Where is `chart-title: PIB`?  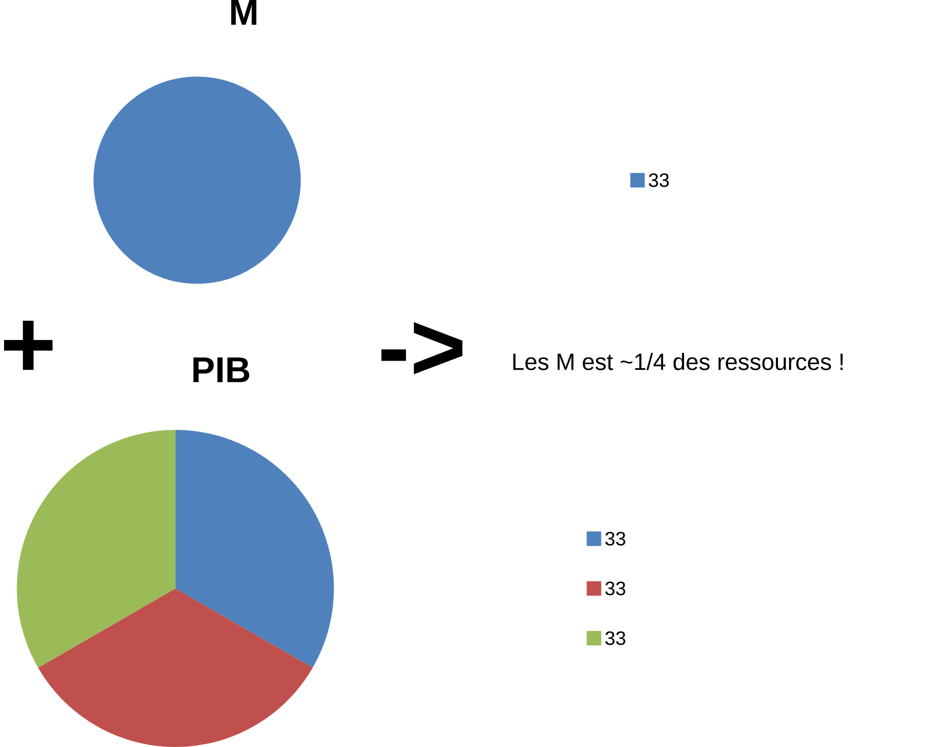 chart-title: PIB is located at coordinates (221, 369).